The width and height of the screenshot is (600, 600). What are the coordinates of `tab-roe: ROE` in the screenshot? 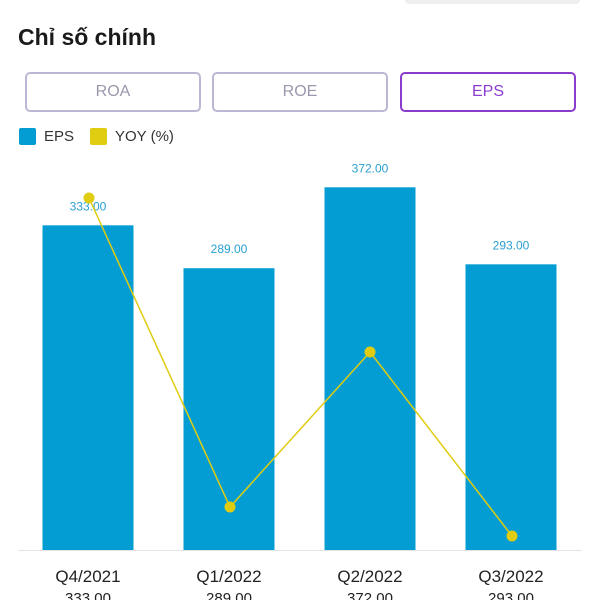 It's located at (300, 92).